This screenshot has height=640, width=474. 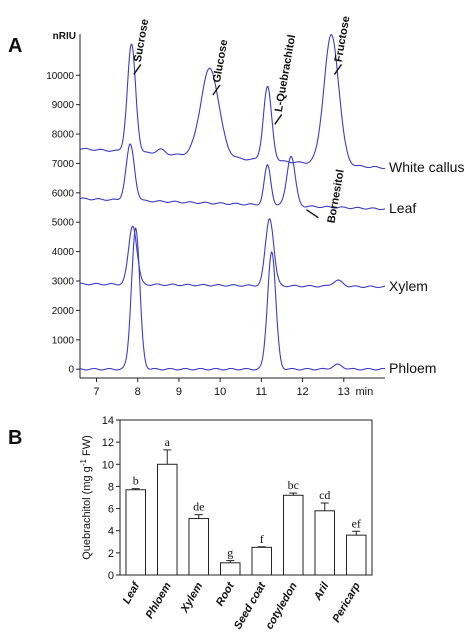 What do you see at coordinates (159, 600) in the screenshot?
I see `category-label: Phloem` at bounding box center [159, 600].